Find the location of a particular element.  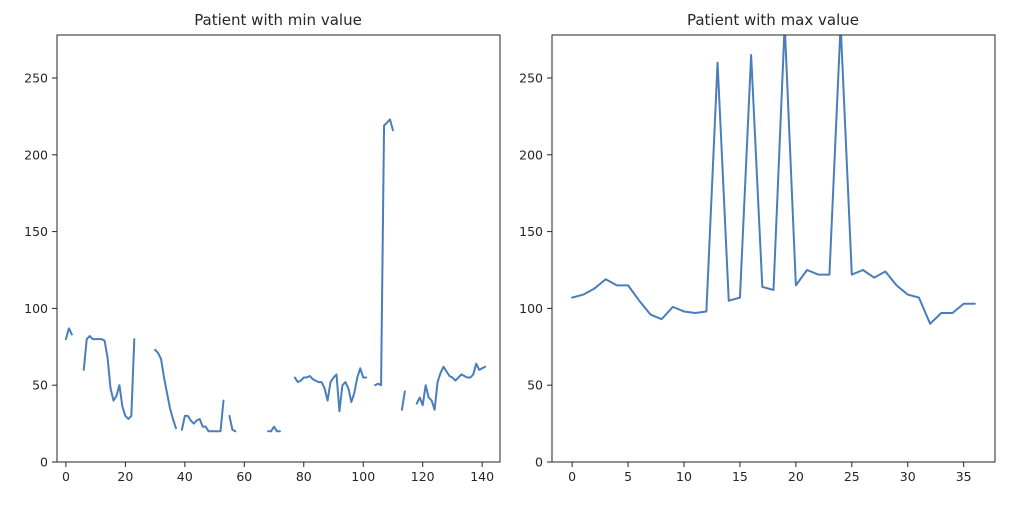

right-chart-xtick-label: 5 is located at coordinates (628, 476).